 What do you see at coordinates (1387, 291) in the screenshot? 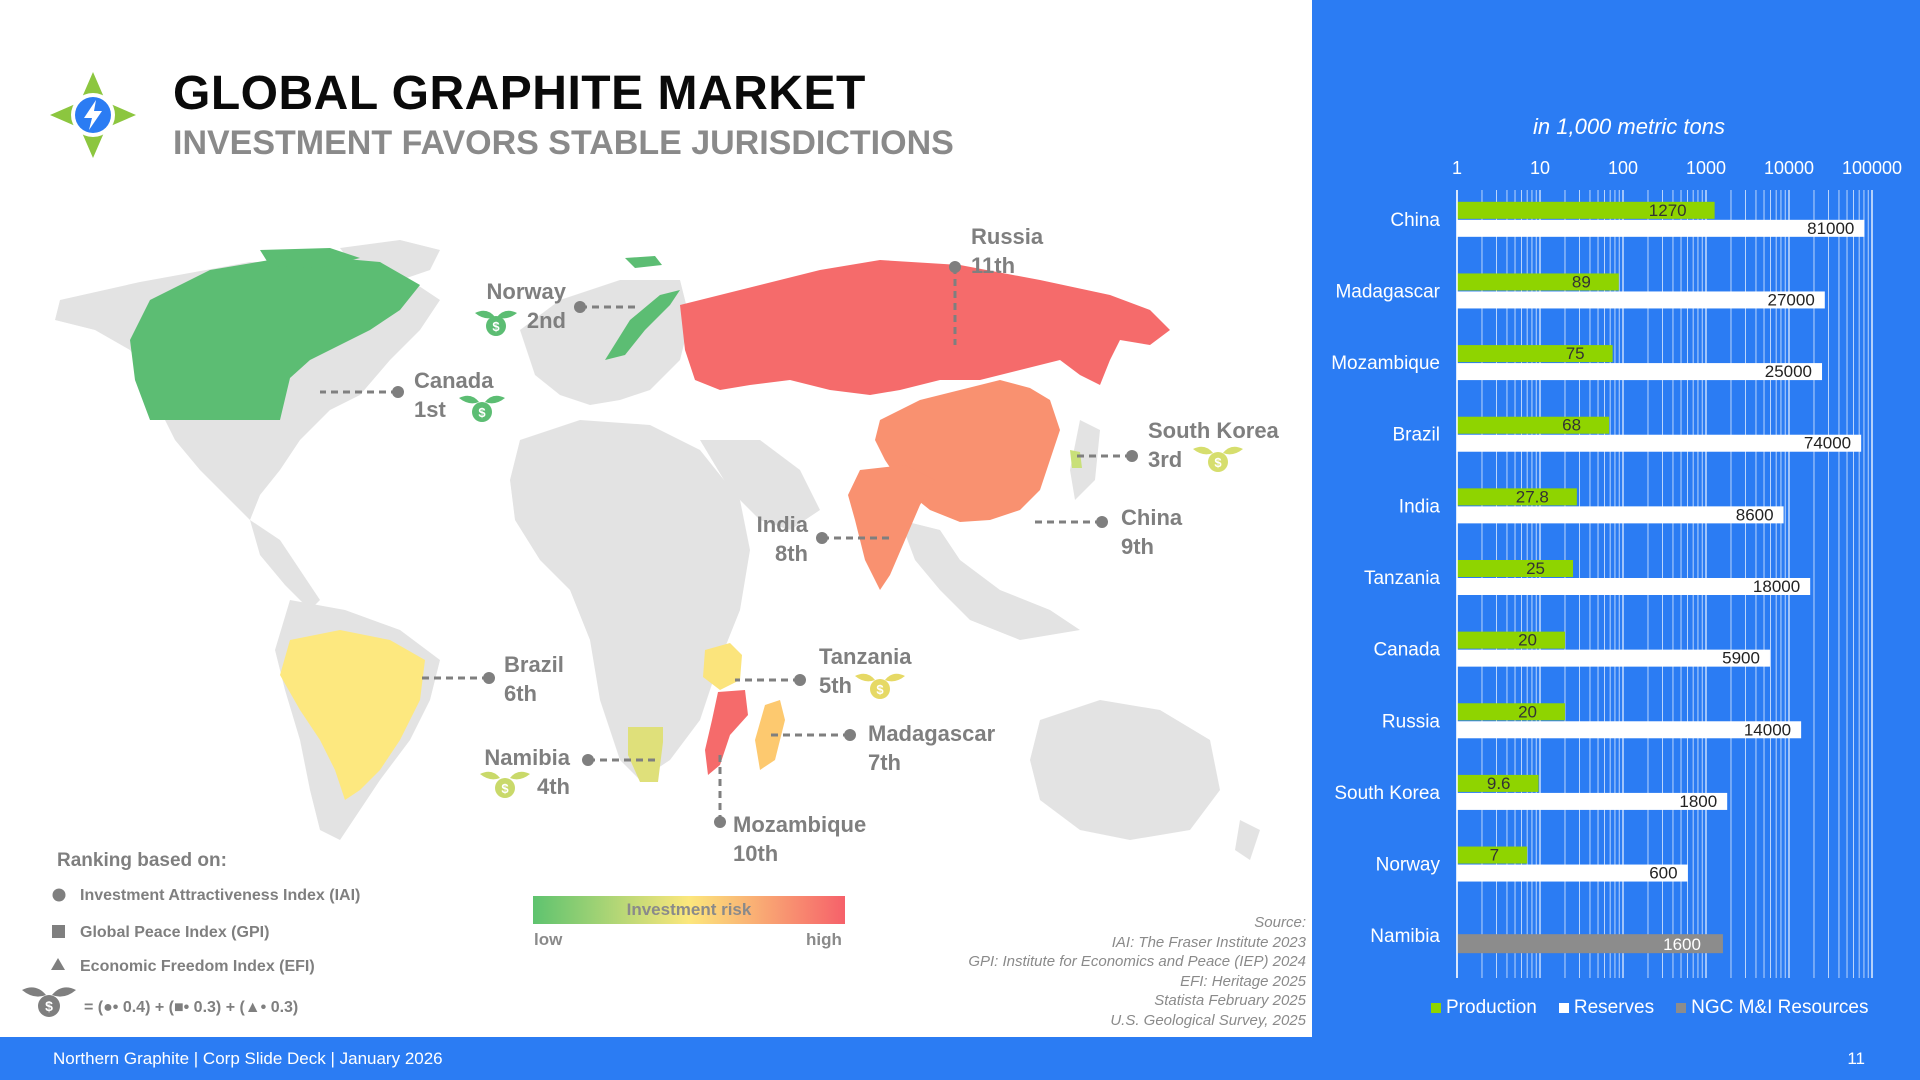
I see `category-label: Madagascar` at bounding box center [1387, 291].